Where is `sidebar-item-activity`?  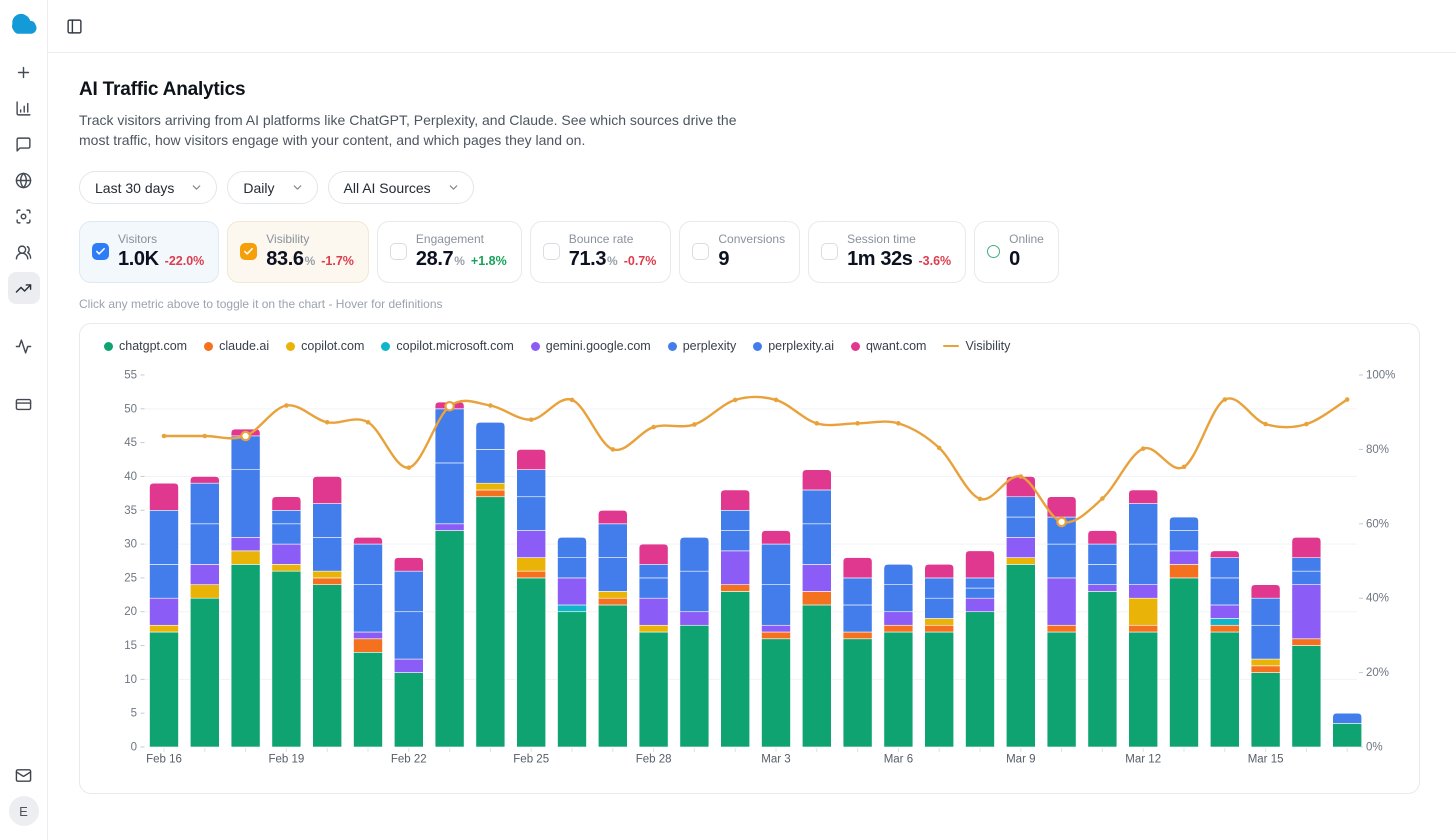
sidebar-item-activity is located at coordinates (24, 346).